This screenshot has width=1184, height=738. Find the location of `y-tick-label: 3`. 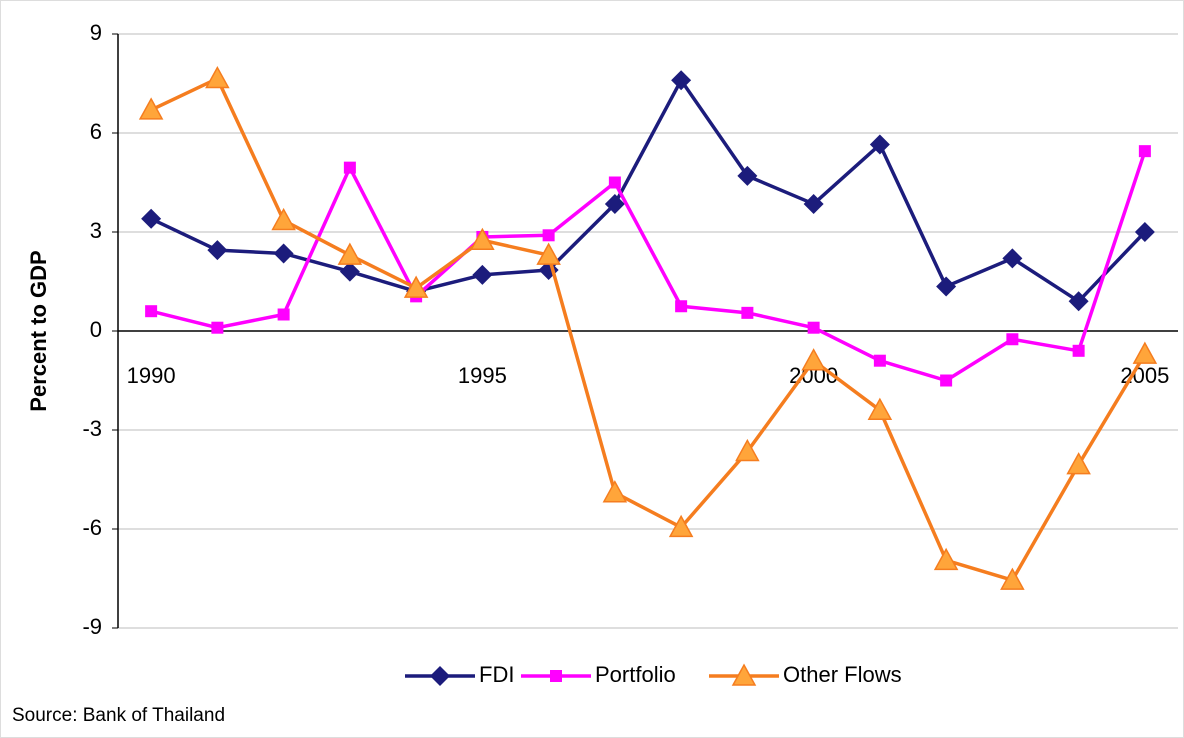

y-tick-label: 3 is located at coordinates (96, 230).